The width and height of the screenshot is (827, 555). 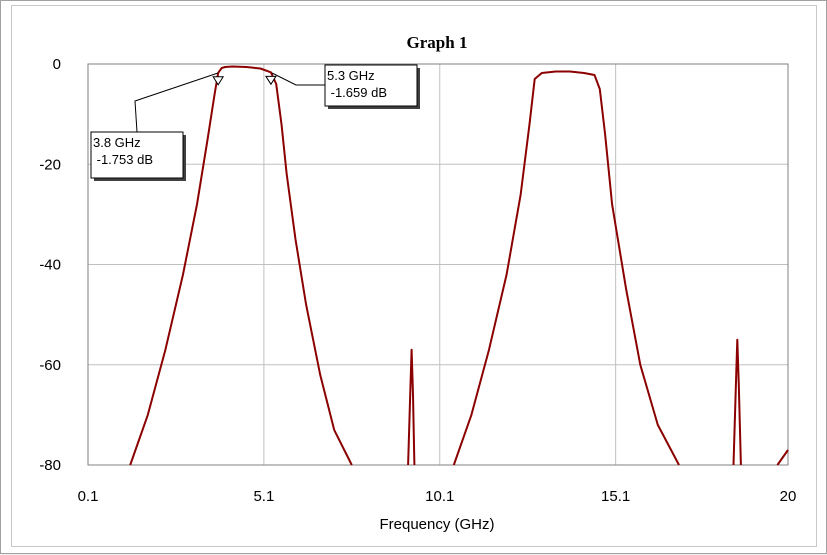 What do you see at coordinates (50, 265) in the screenshot?
I see `y-tick-label: -40` at bounding box center [50, 265].